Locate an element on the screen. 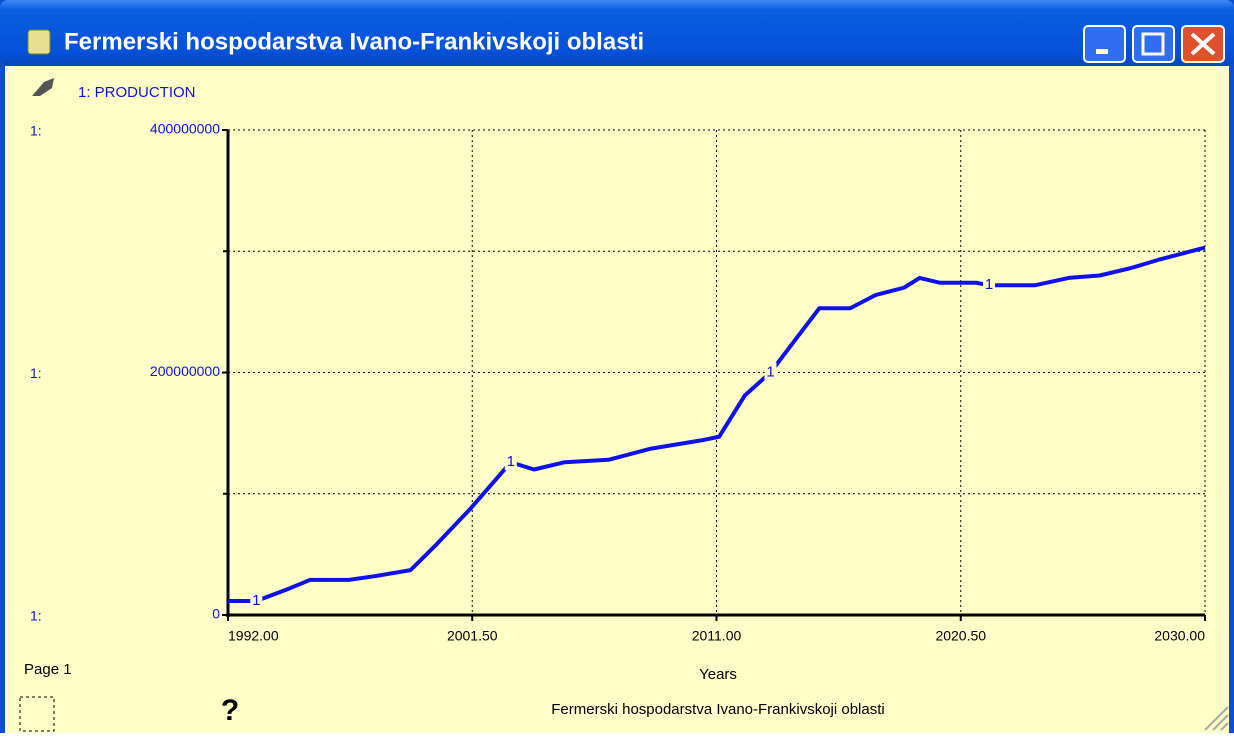 This screenshot has width=1234, height=738. x-axis-label: Years is located at coordinates (718, 674).